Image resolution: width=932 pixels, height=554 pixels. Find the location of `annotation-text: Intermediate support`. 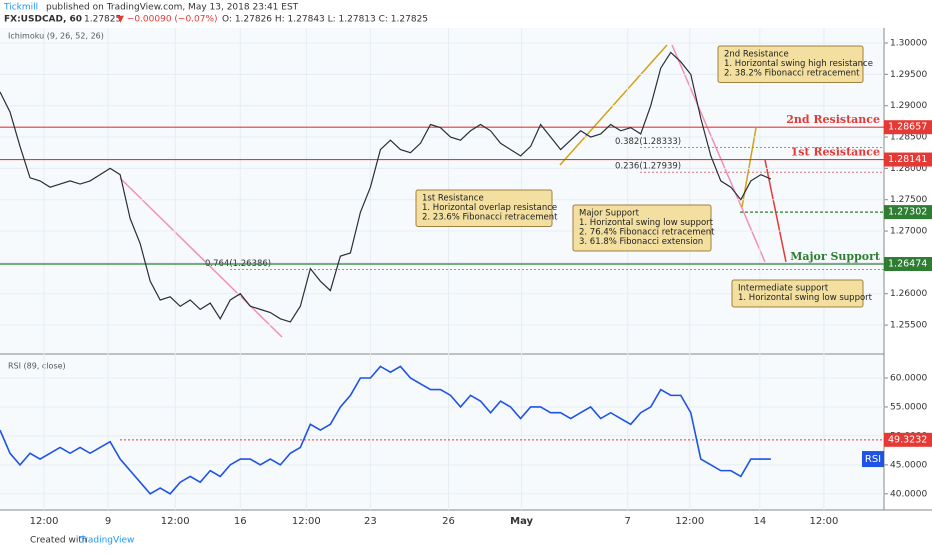

annotation-text: Intermediate support is located at coordinates (783, 289).